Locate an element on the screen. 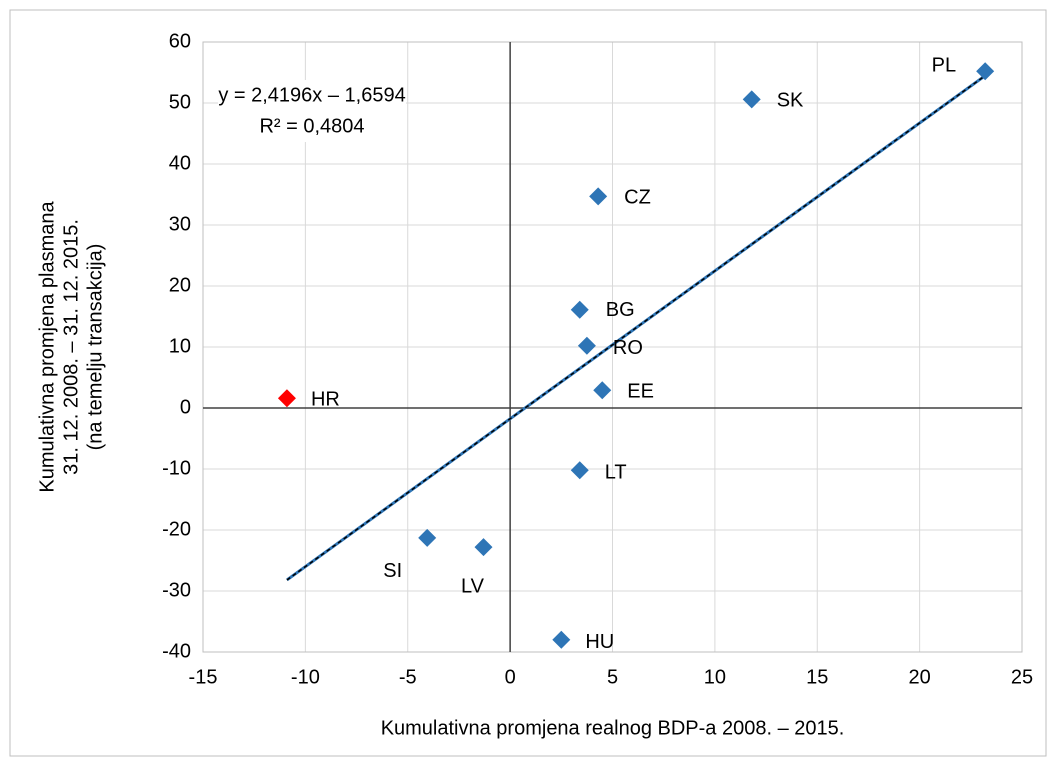 Image resolution: width=1057 pixels, height=772 pixels. y-axis-label-line: (na temelju transakcija) is located at coordinates (95, 347).